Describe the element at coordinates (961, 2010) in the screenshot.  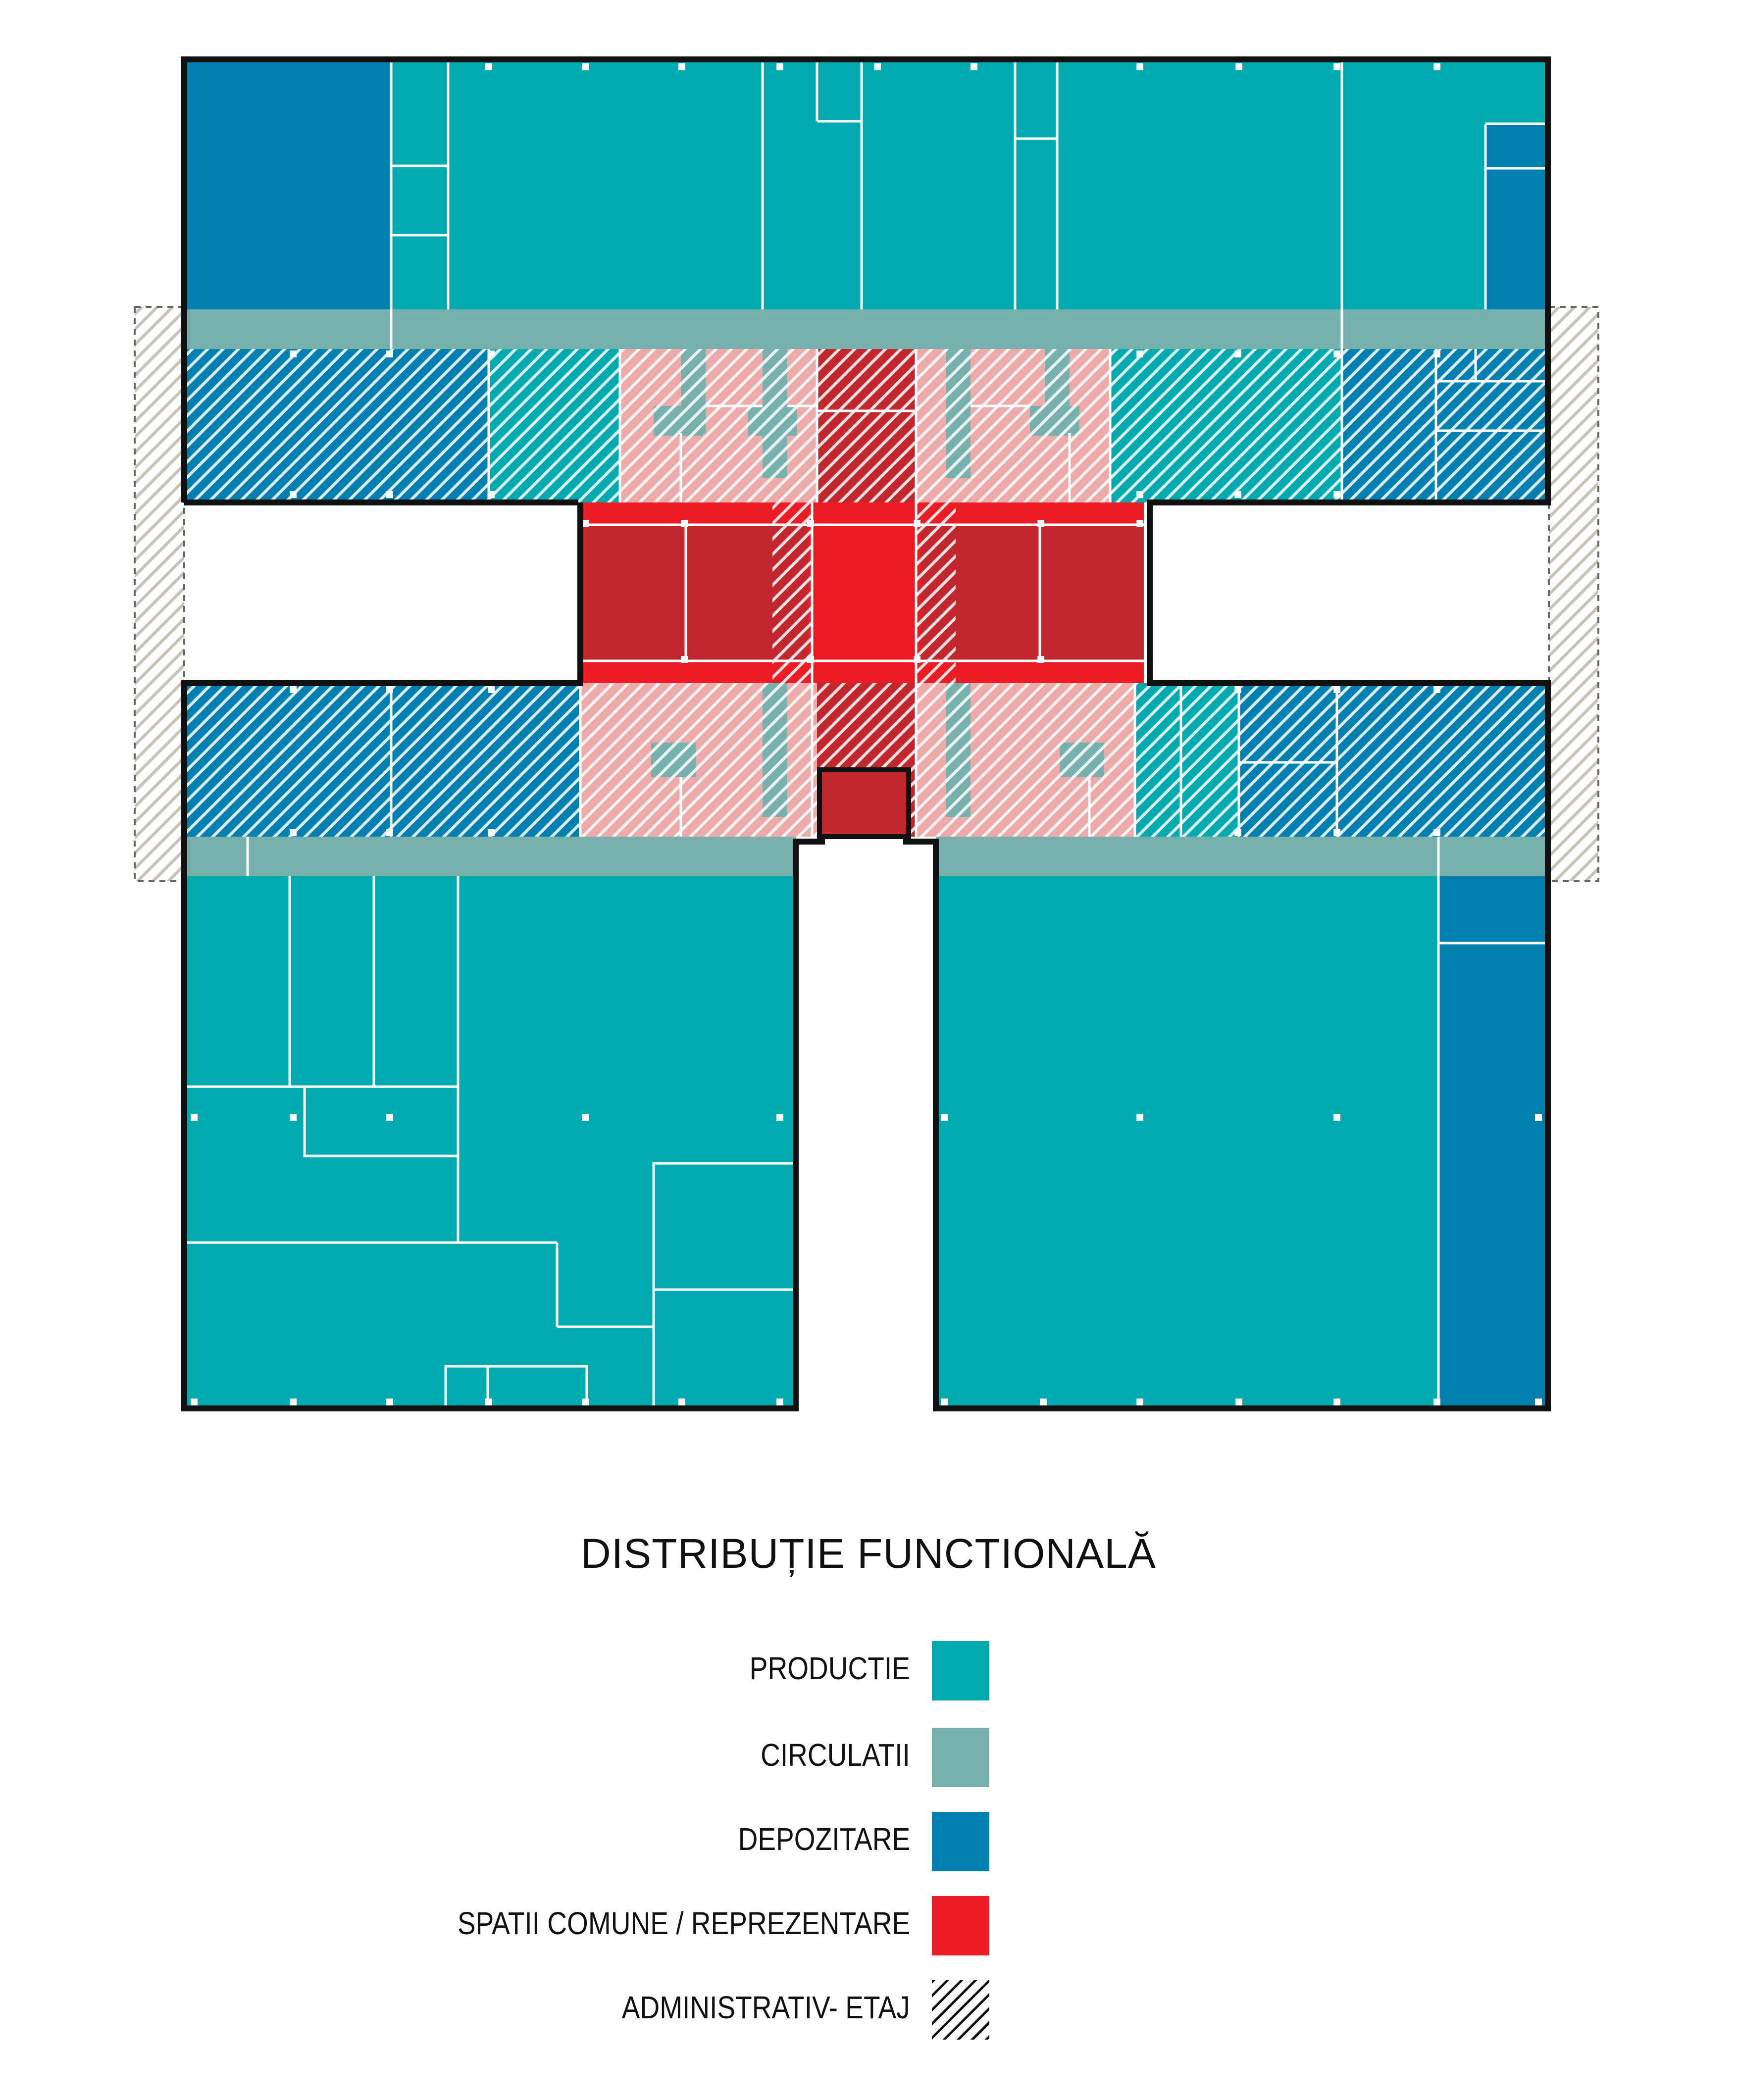
I see `legend-swatch-administrativ` at that location.